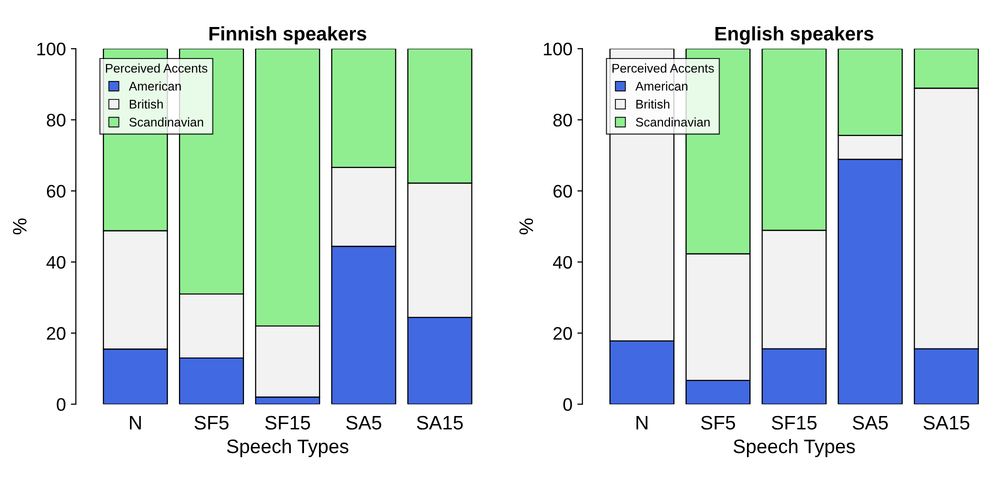 The height and width of the screenshot is (487, 997). What do you see at coordinates (287, 35) in the screenshot?
I see `chart-title: Finnish speakers` at bounding box center [287, 35].